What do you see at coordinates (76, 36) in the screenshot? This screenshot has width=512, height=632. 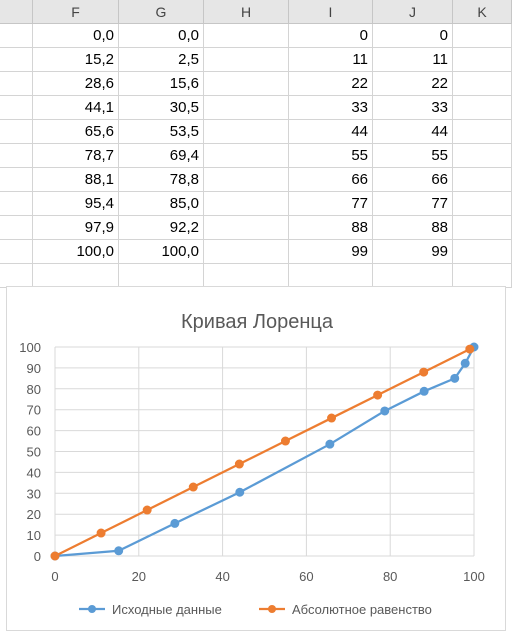 I see `cell-f: 0,0` at bounding box center [76, 36].